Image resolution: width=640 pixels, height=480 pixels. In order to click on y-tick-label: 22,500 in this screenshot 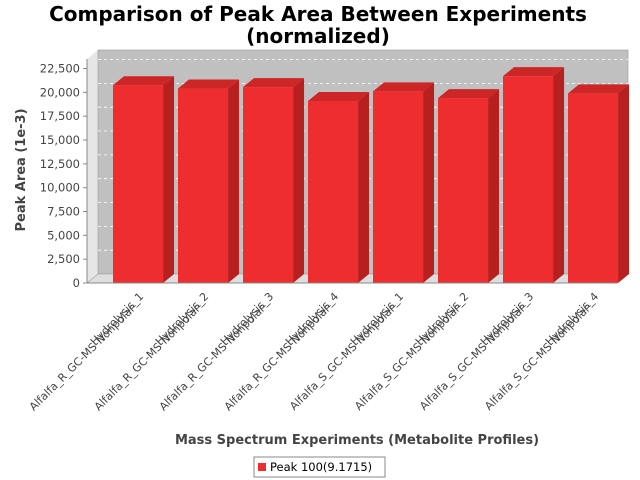, I will do `click(60, 69)`.